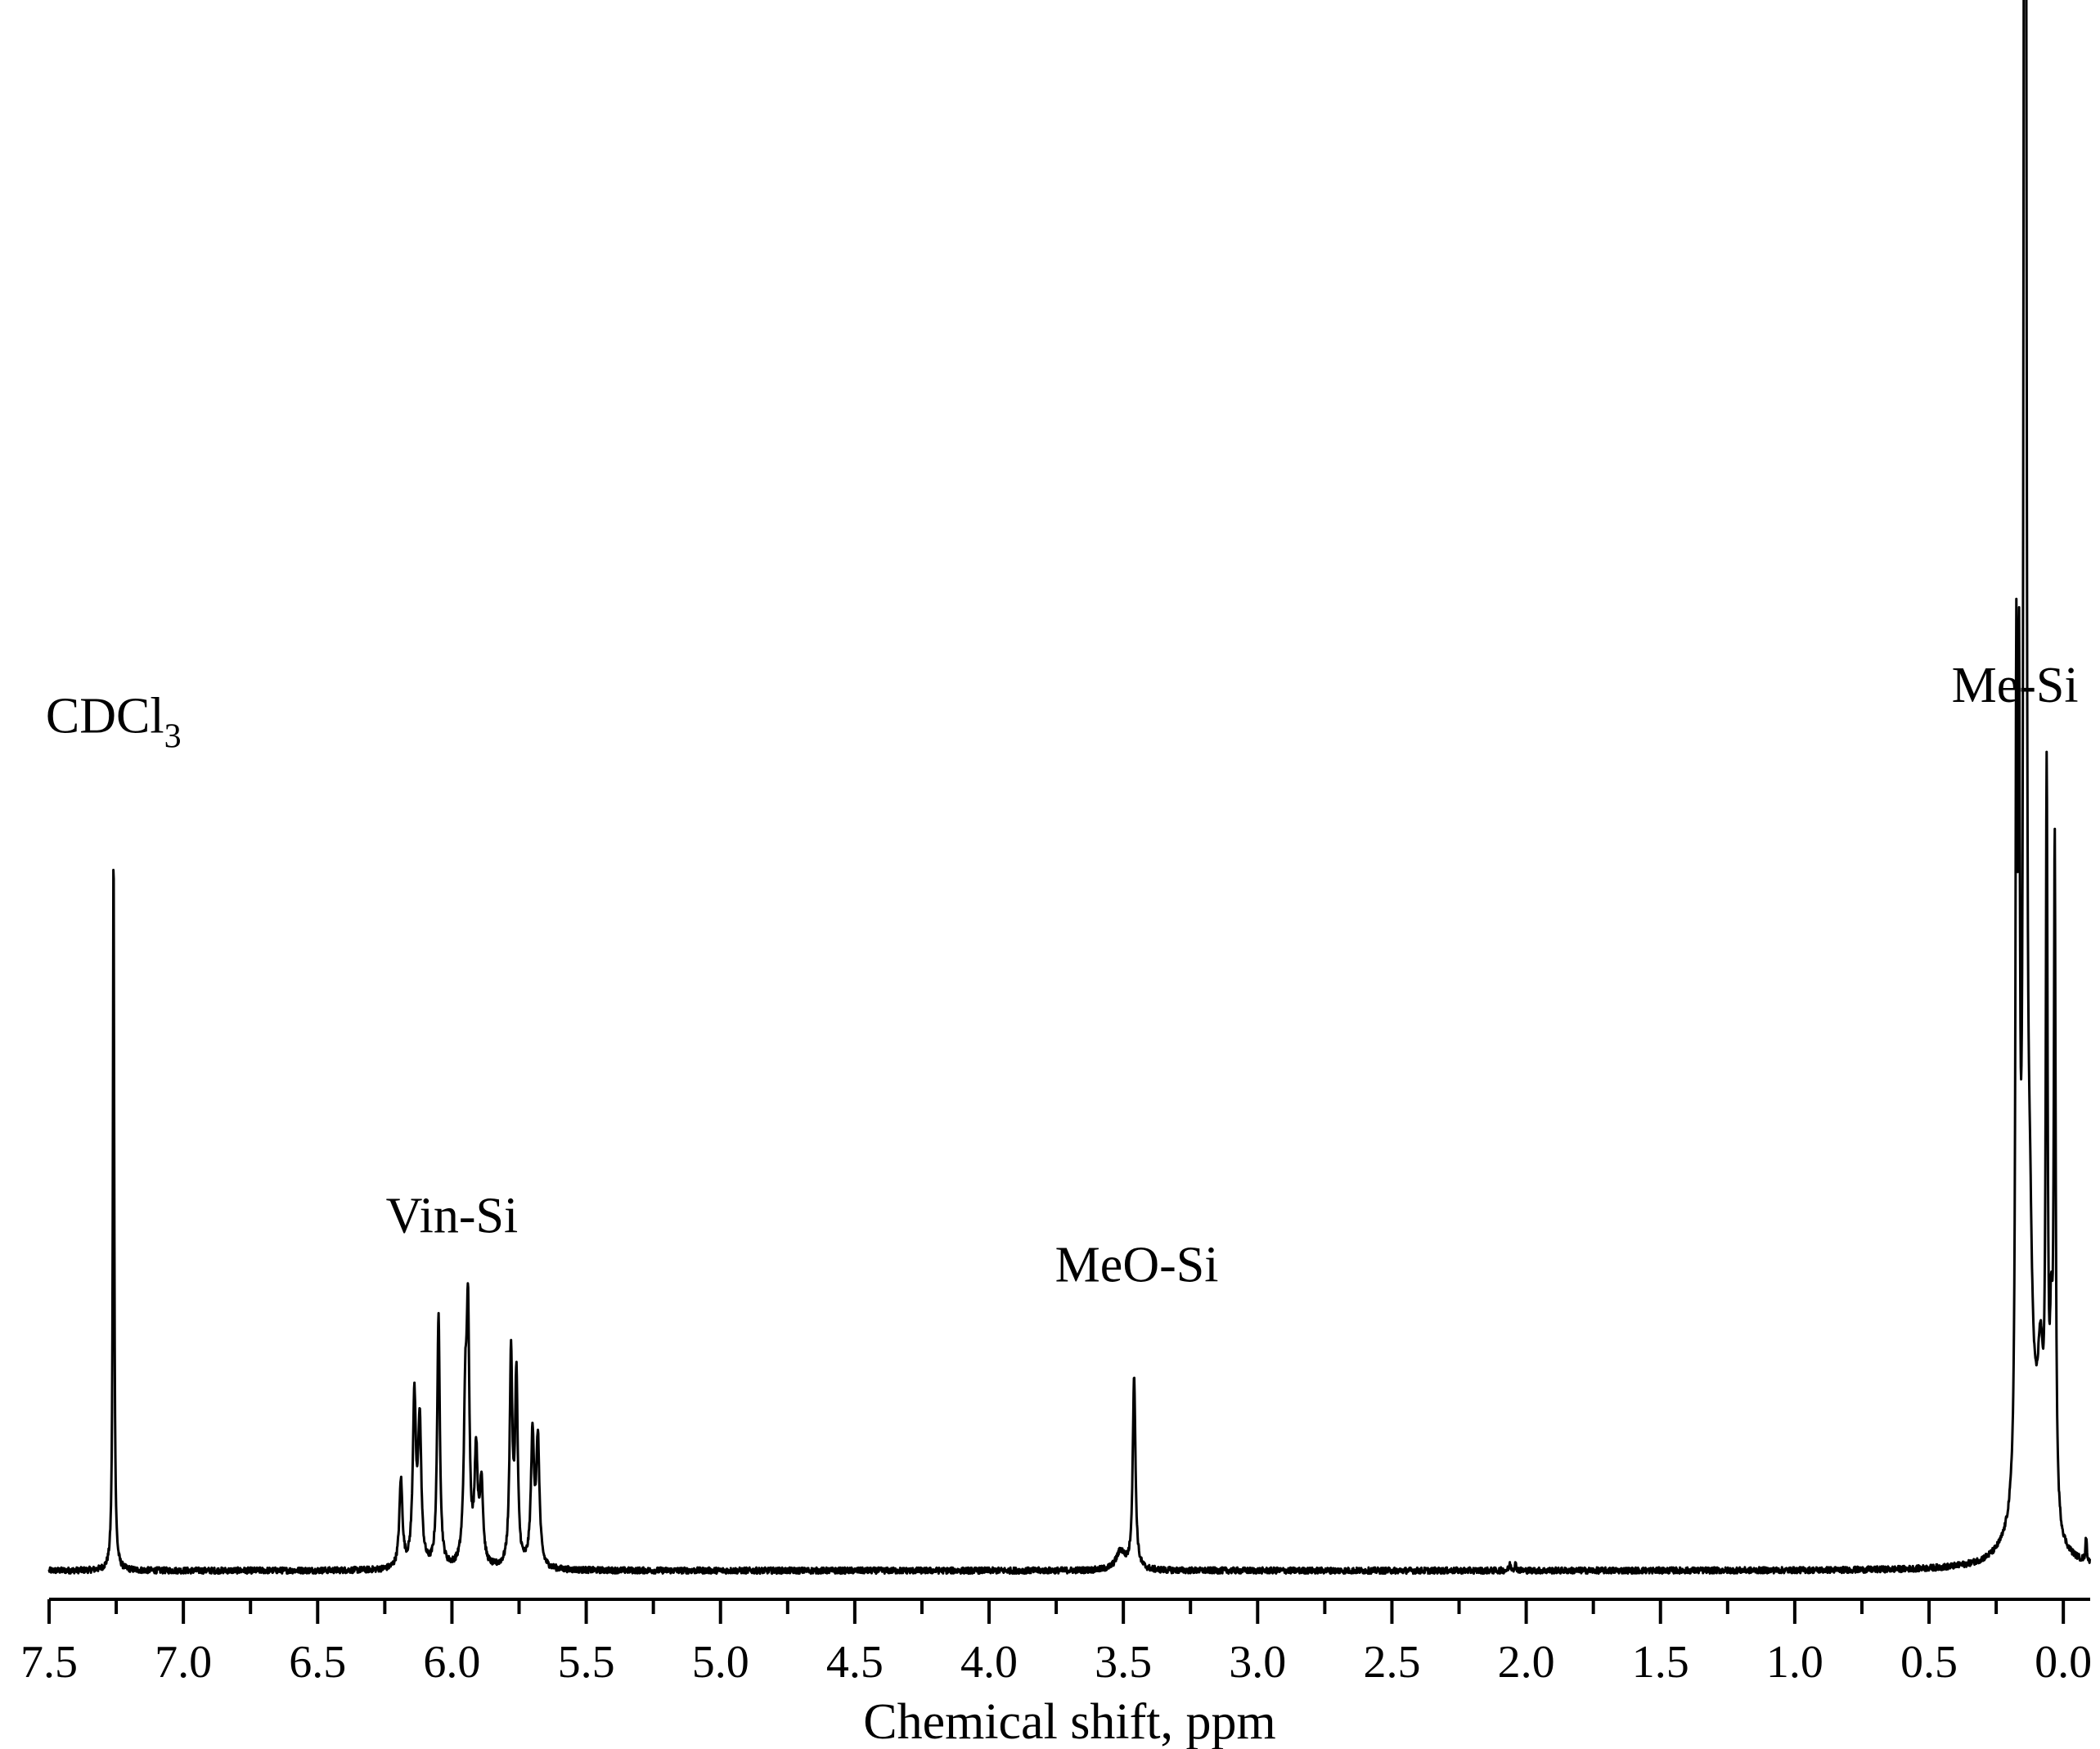  What do you see at coordinates (1257, 1662) in the screenshot?
I see `x-tick-label: 3.0` at bounding box center [1257, 1662].